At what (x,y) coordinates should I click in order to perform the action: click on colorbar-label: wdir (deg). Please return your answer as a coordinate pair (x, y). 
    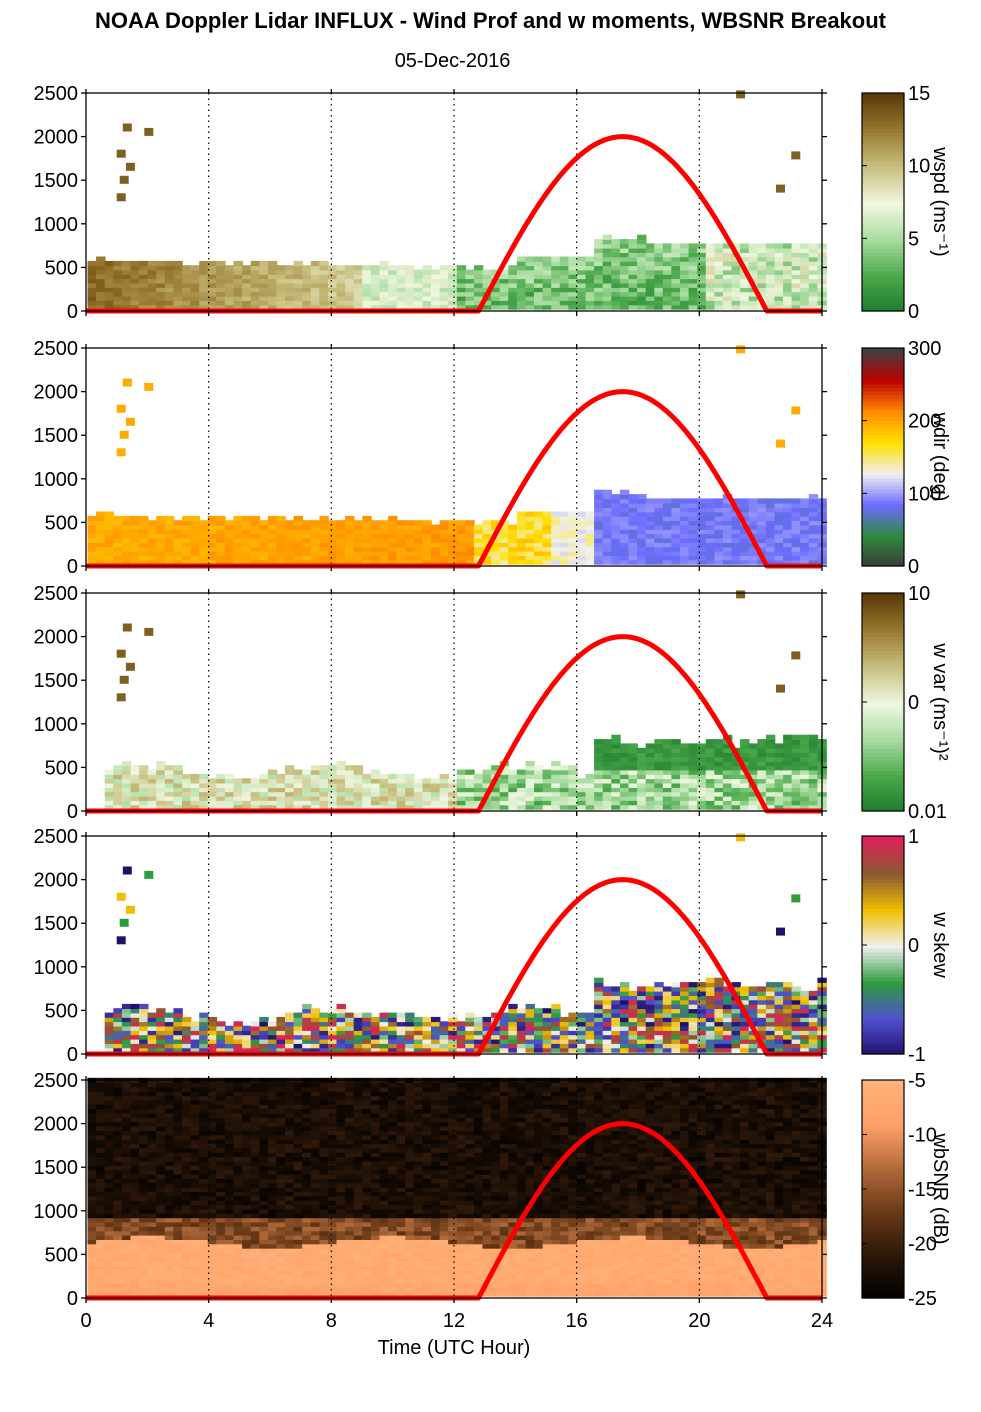
    Looking at the image, I should click on (940, 457).